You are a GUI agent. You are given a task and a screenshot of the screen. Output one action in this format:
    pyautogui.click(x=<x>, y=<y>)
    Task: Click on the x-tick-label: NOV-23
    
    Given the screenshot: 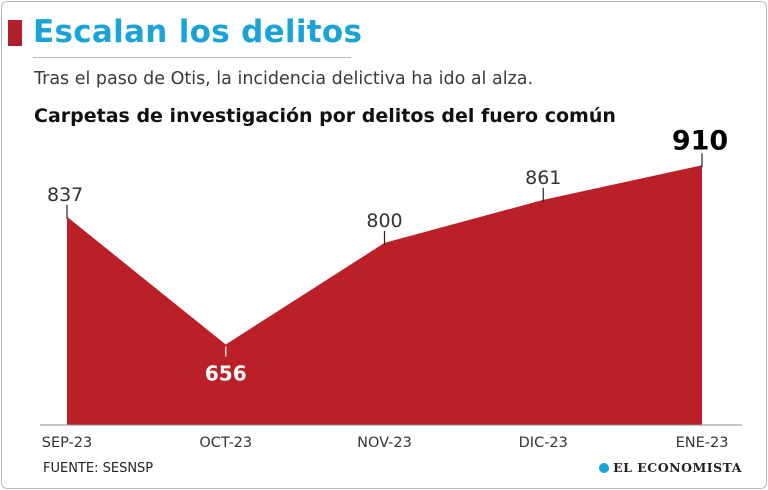 What is the action you would take?
    pyautogui.click(x=384, y=443)
    